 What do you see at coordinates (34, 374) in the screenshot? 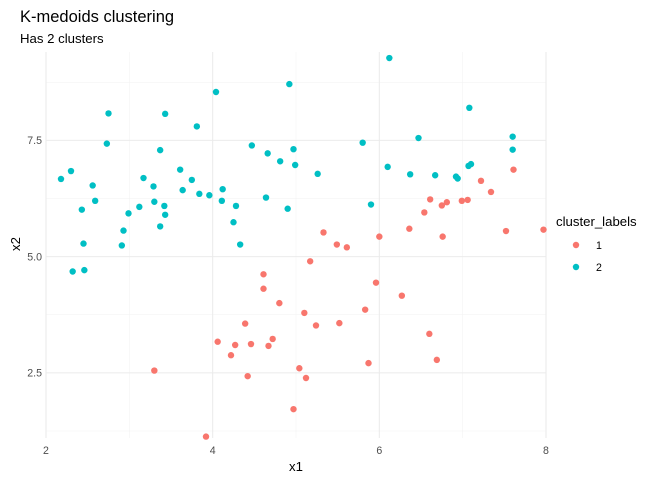
I see `y-tick-label: 2.5` at bounding box center [34, 374].